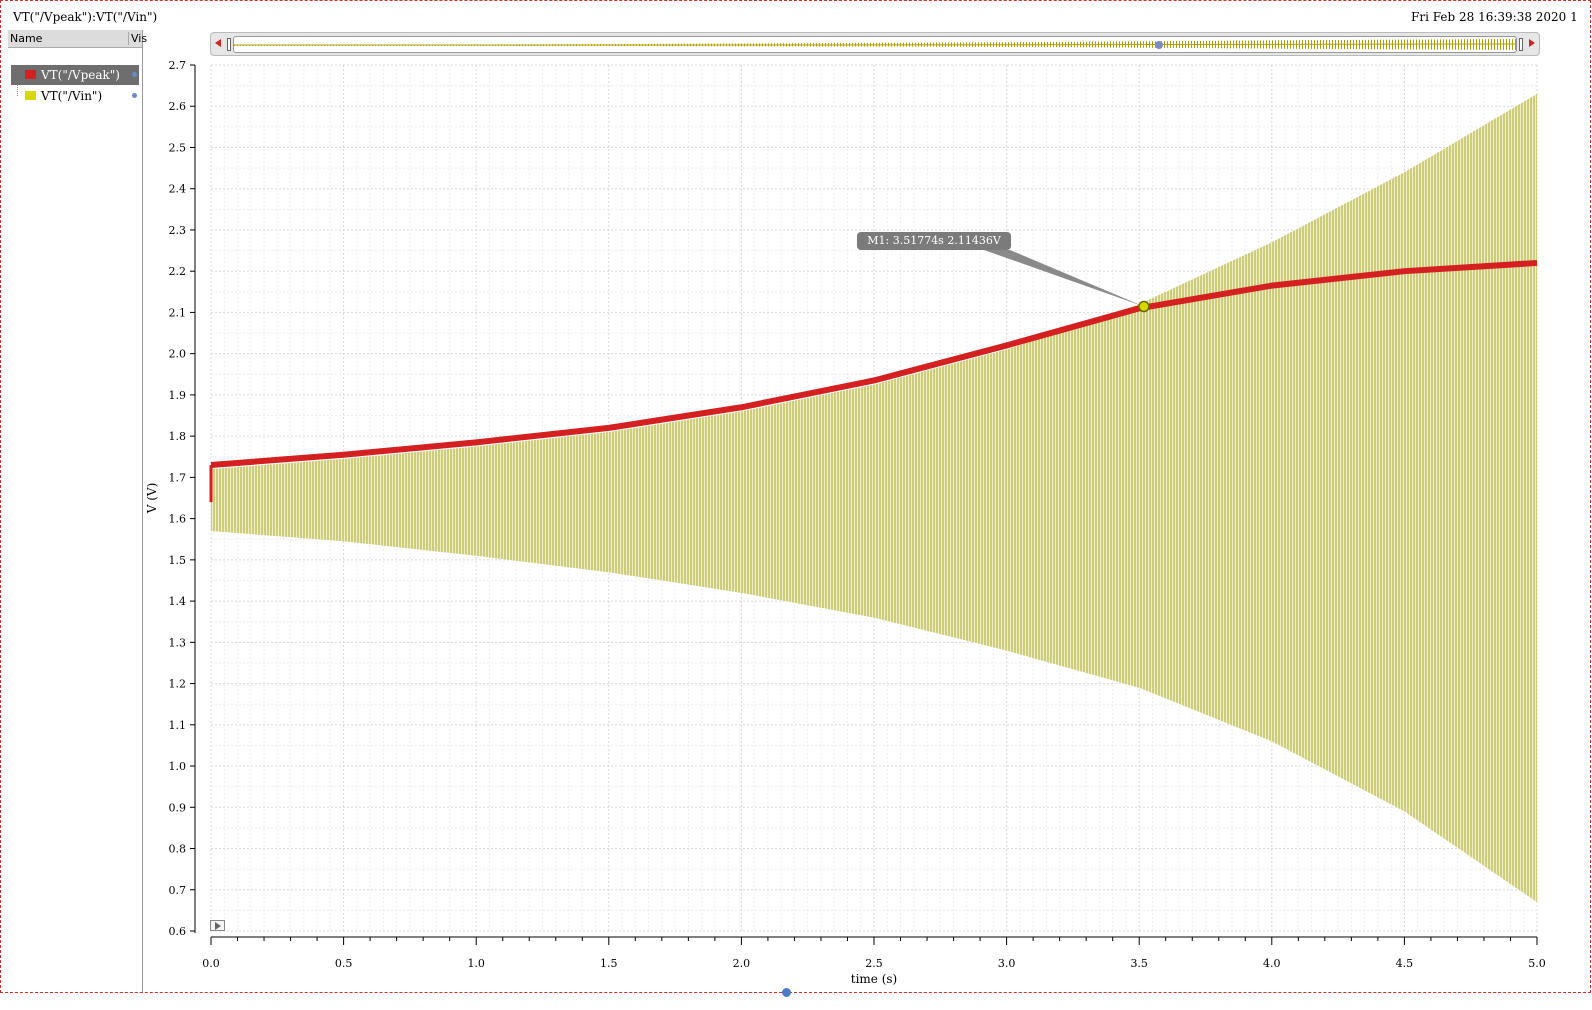 This screenshot has height=1010, width=1592. I want to click on x-axis-label: time (s), so click(874, 979).